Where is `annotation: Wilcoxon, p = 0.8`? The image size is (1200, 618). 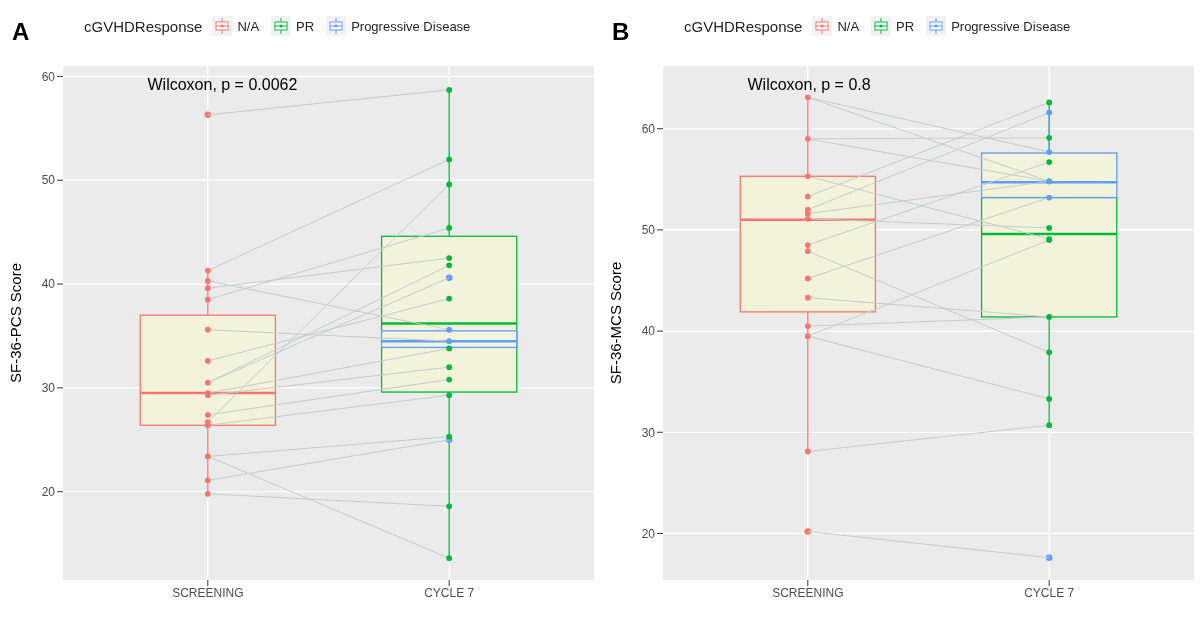
annotation: Wilcoxon, p = 0.8 is located at coordinates (809, 85).